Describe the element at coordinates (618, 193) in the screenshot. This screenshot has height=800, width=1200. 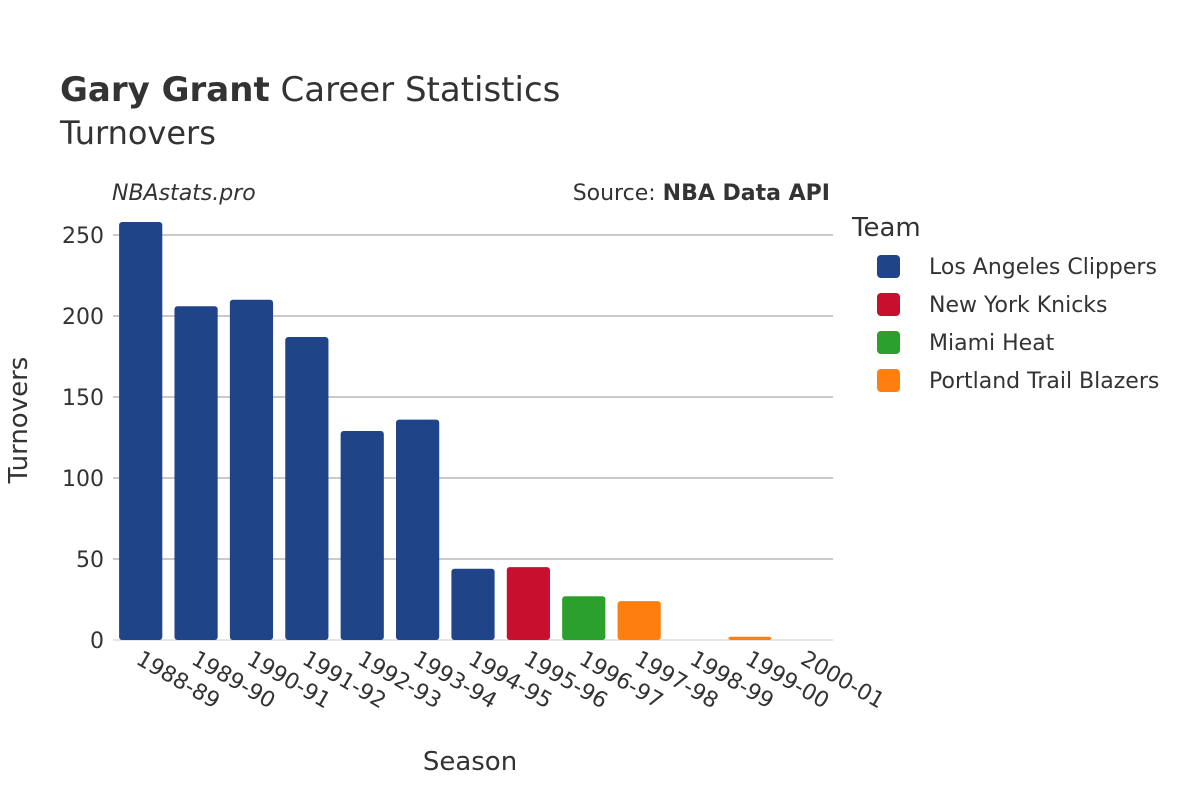
I see `source-prefix: Source:` at that location.